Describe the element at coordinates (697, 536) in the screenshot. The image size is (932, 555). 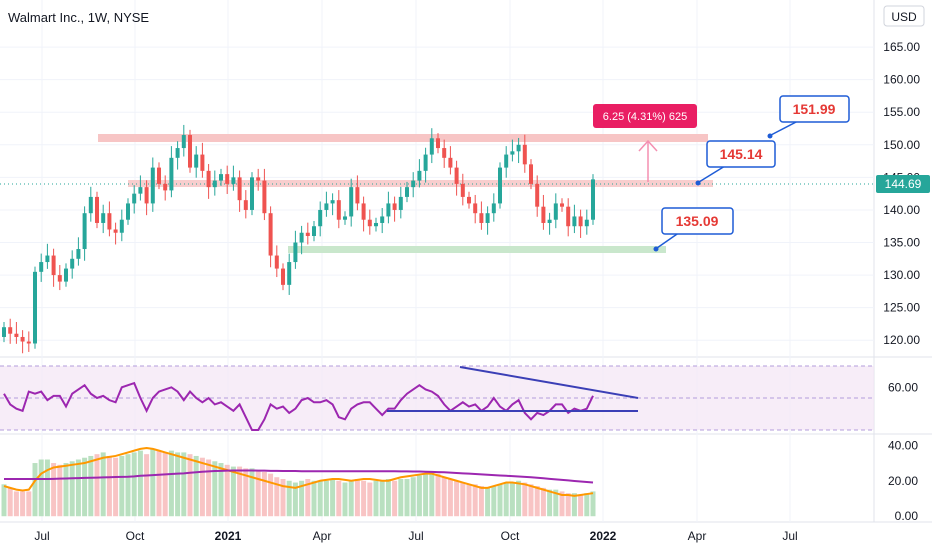
I see `time-tick-label: Apr` at that location.